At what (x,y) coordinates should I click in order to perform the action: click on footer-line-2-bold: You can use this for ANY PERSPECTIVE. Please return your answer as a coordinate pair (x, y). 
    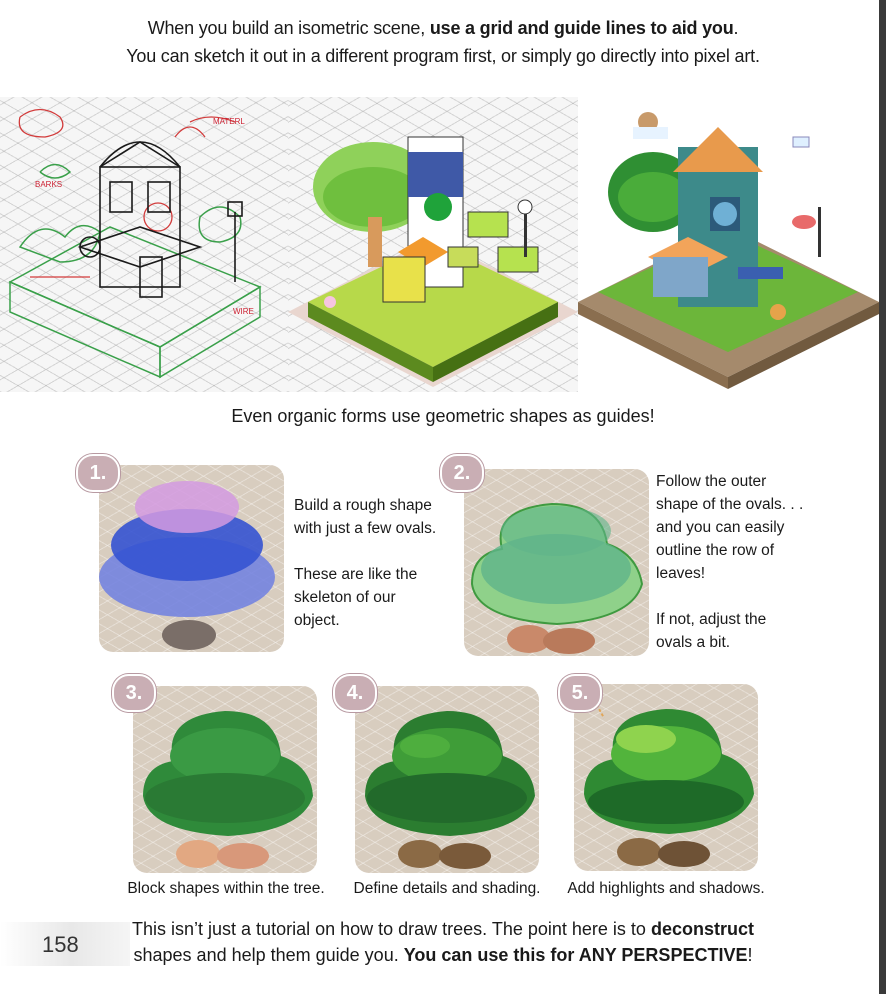
    Looking at the image, I should click on (575, 955).